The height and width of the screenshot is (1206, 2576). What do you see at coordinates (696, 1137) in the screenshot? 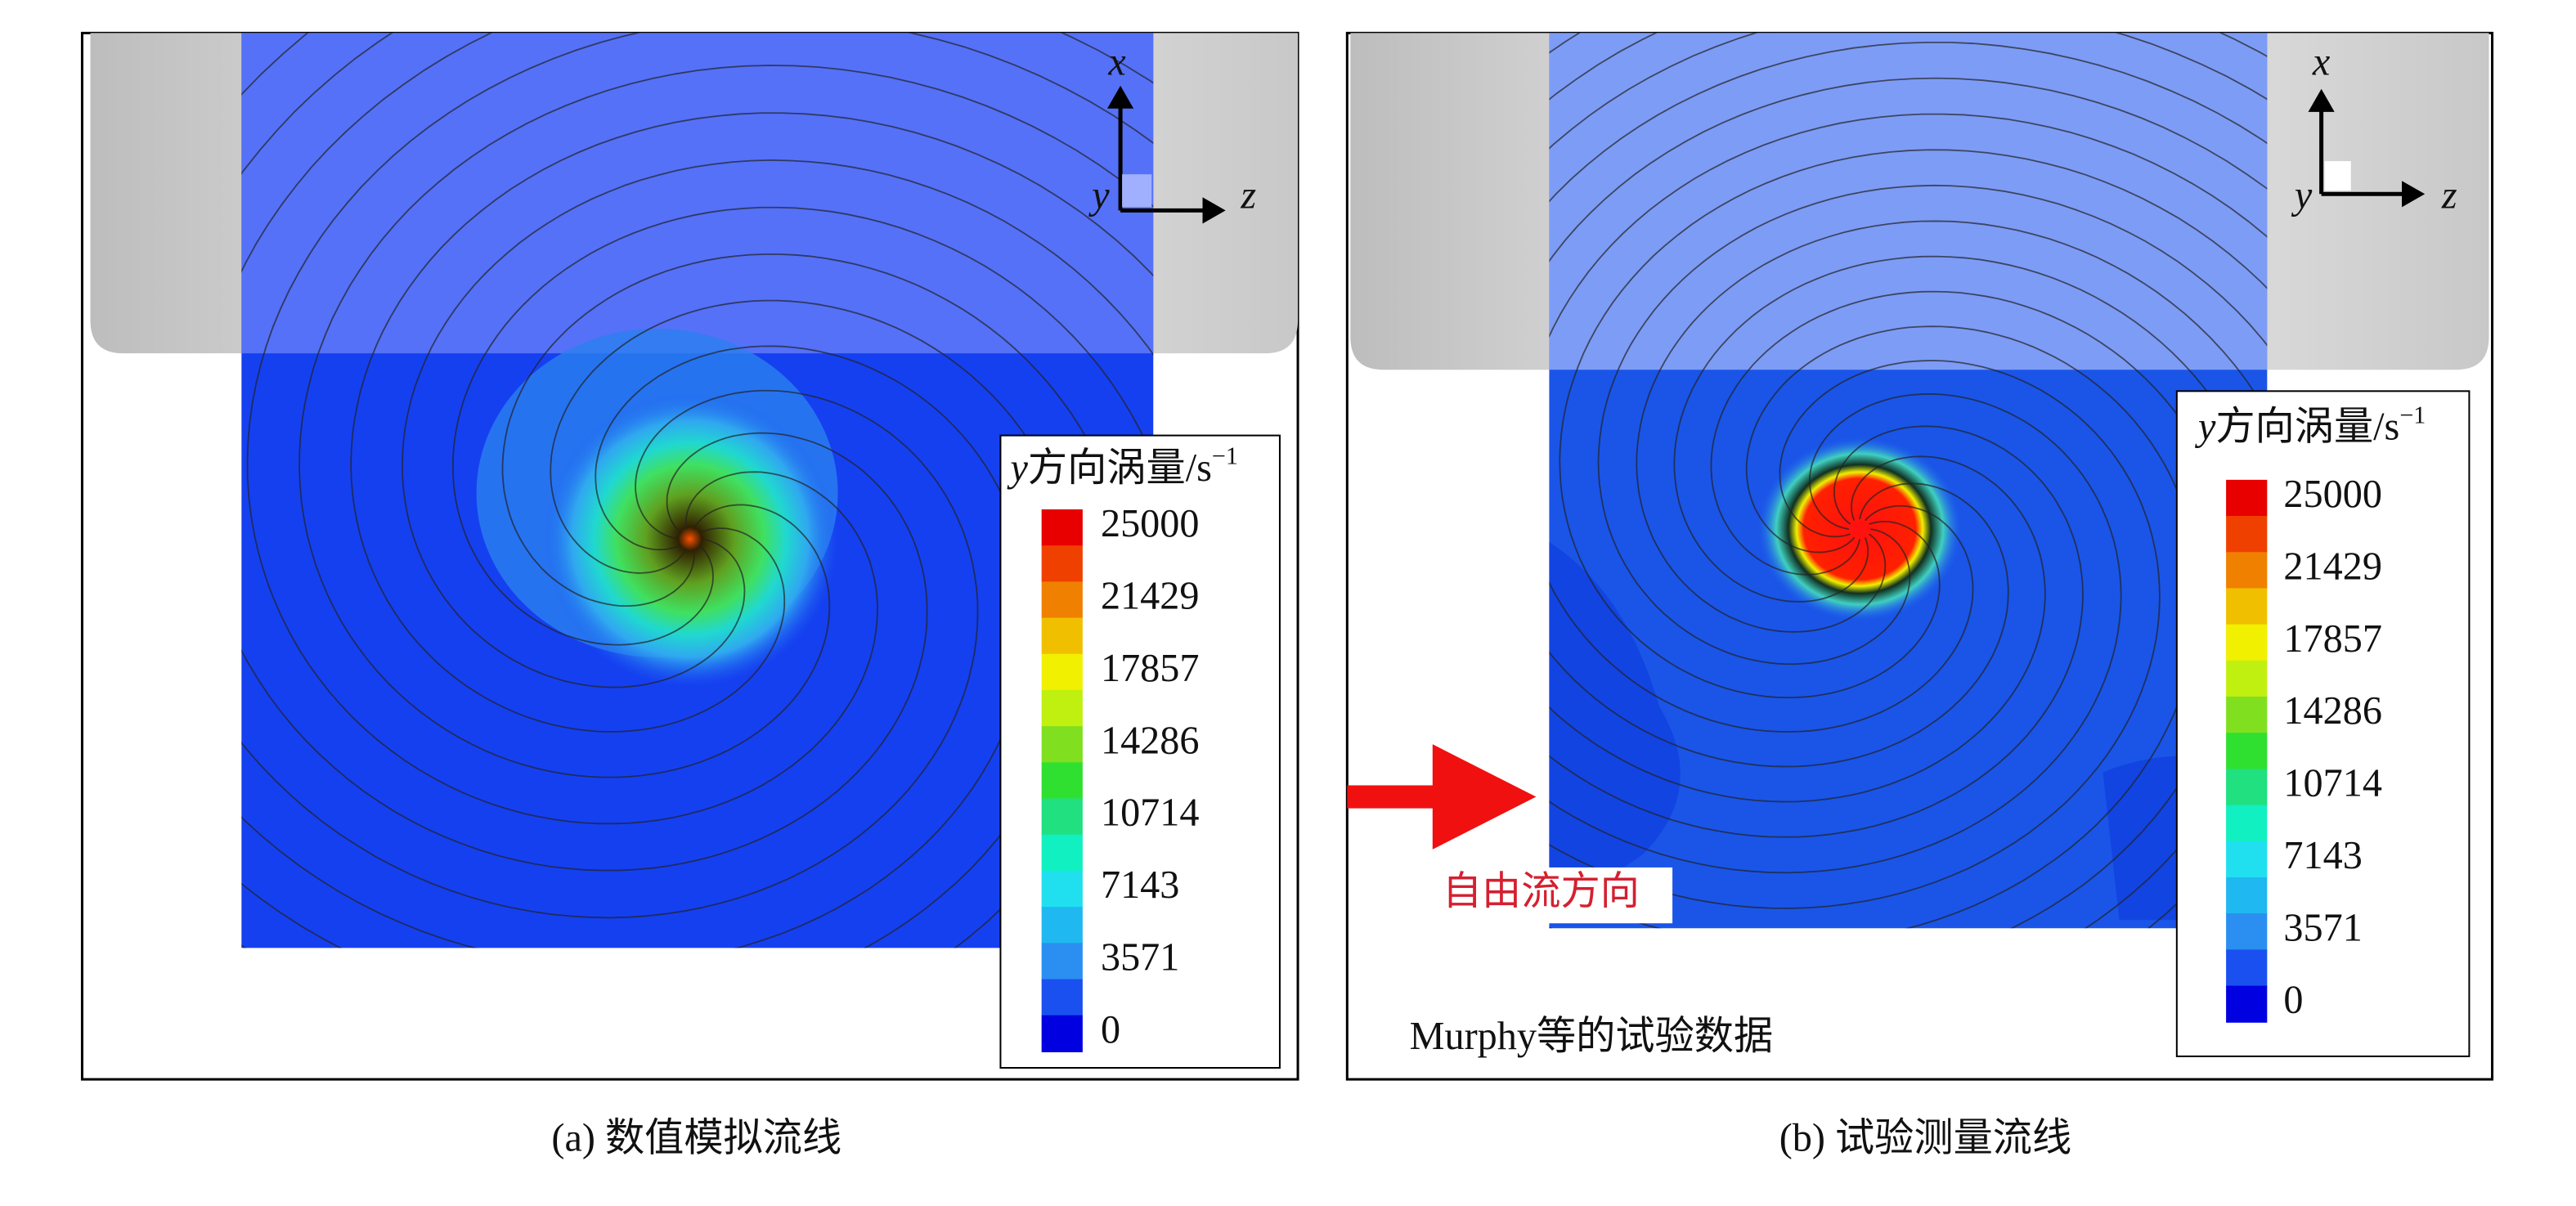
I see `caption: (a) 数值模拟流线` at bounding box center [696, 1137].